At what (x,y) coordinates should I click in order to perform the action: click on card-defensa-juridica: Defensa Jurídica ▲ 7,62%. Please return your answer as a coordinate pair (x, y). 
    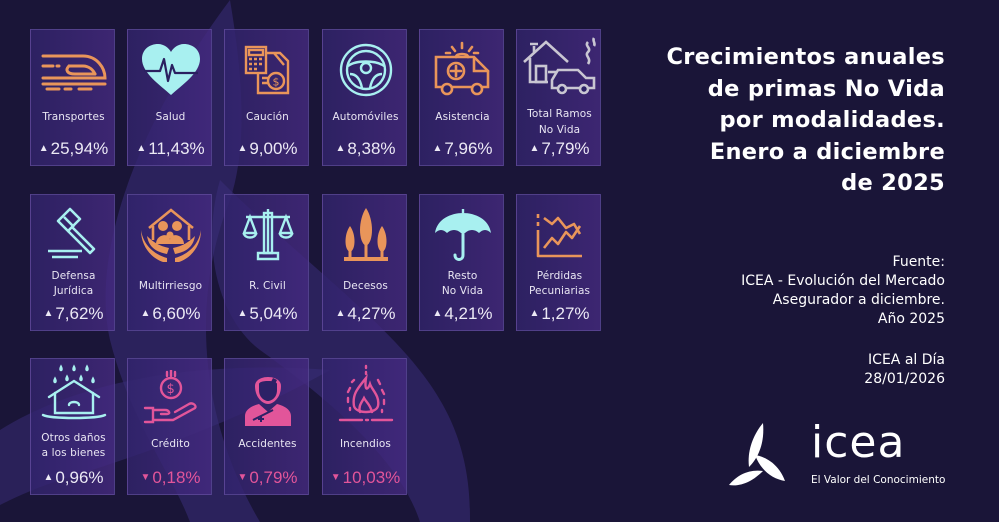
    Looking at the image, I should click on (72, 262).